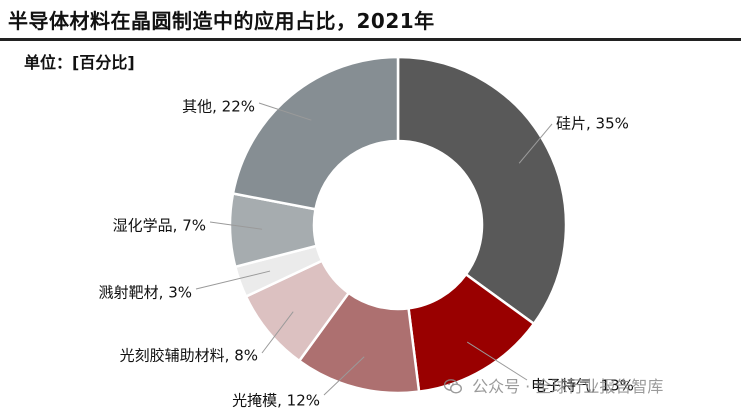  What do you see at coordinates (453, 386) in the screenshot?
I see `wechat-icon` at bounding box center [453, 386].